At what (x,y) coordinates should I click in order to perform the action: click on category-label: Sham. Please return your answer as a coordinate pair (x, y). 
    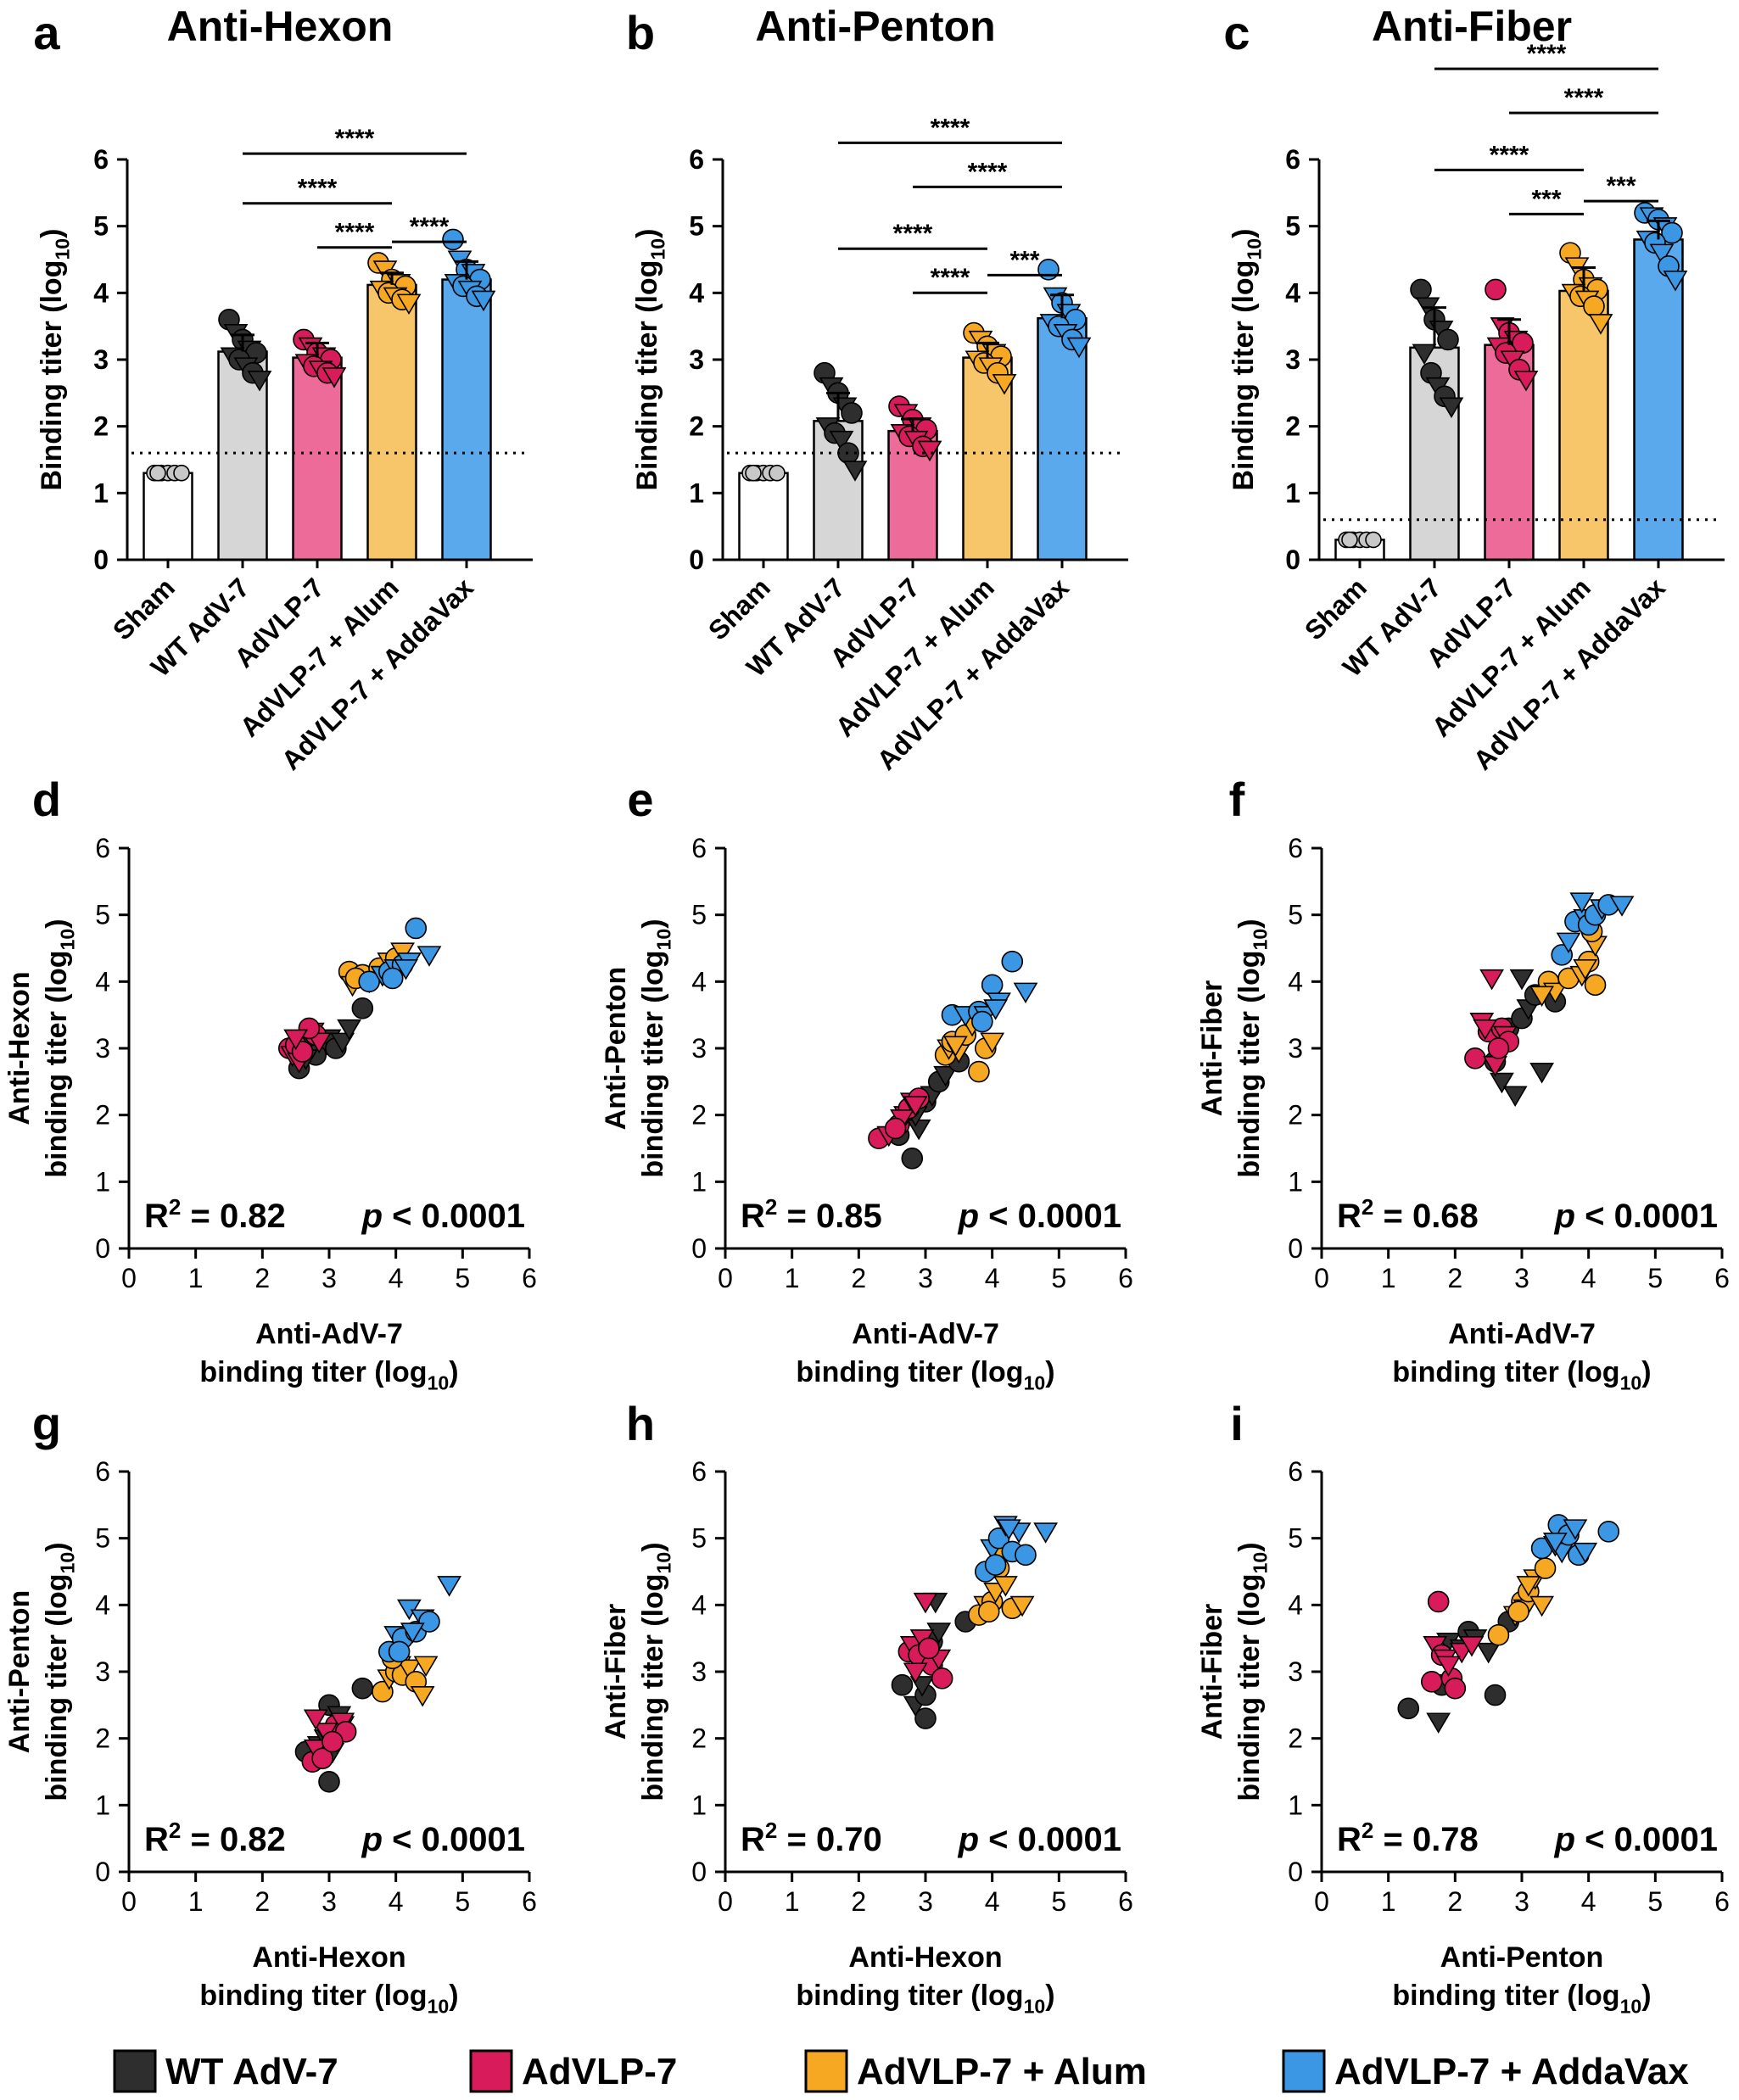
    Looking at the image, I should click on (1336, 608).